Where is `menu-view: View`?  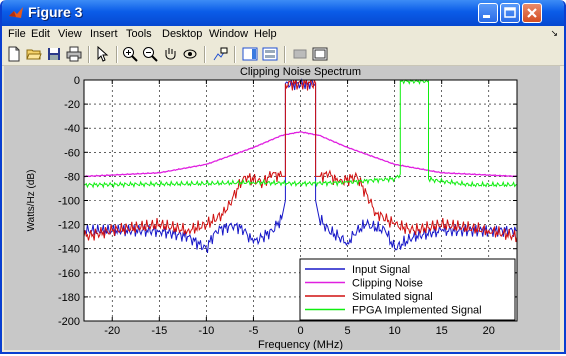
menu-view: View is located at coordinates (70, 34).